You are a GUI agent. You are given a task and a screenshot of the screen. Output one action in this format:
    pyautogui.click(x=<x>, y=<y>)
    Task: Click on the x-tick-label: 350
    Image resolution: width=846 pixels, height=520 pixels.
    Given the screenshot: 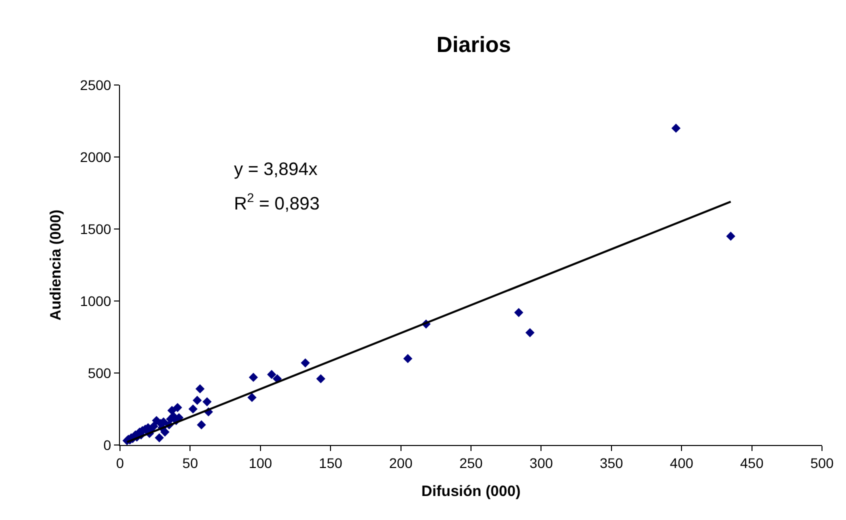 What is the action you would take?
    pyautogui.click(x=612, y=462)
    